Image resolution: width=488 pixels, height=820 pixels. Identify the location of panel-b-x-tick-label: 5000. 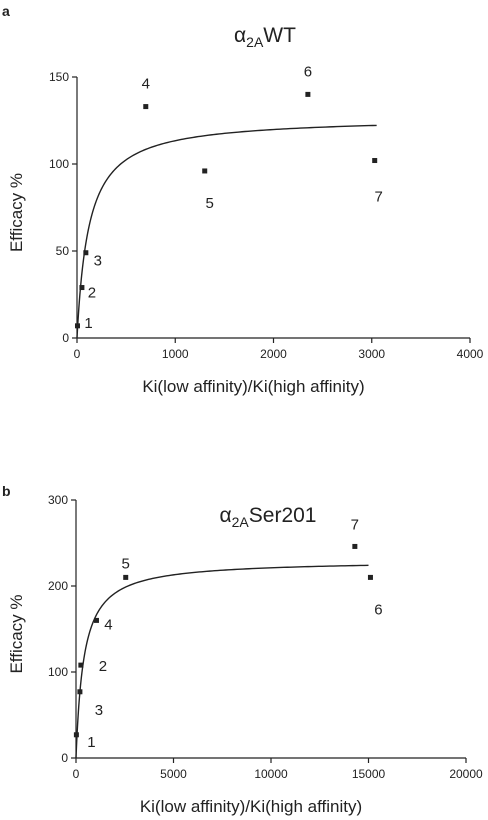
(173, 774).